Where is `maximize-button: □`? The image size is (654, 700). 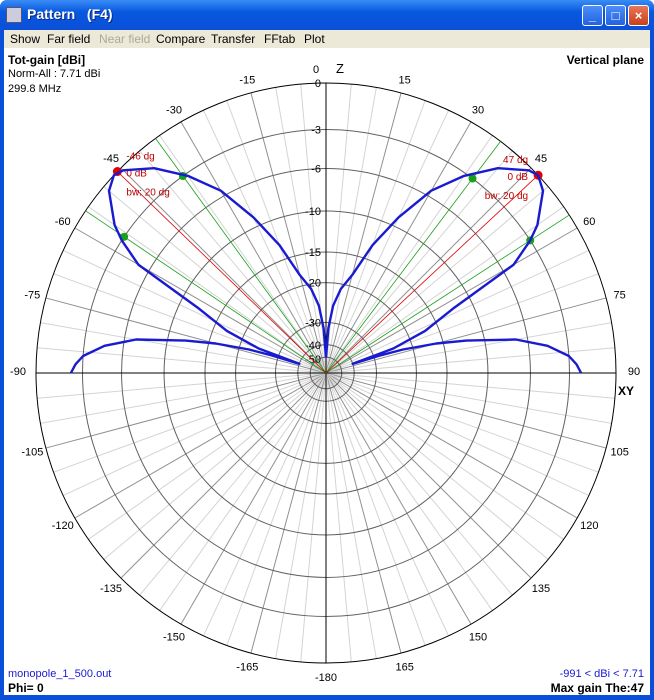 maximize-button: □ is located at coordinates (615, 15).